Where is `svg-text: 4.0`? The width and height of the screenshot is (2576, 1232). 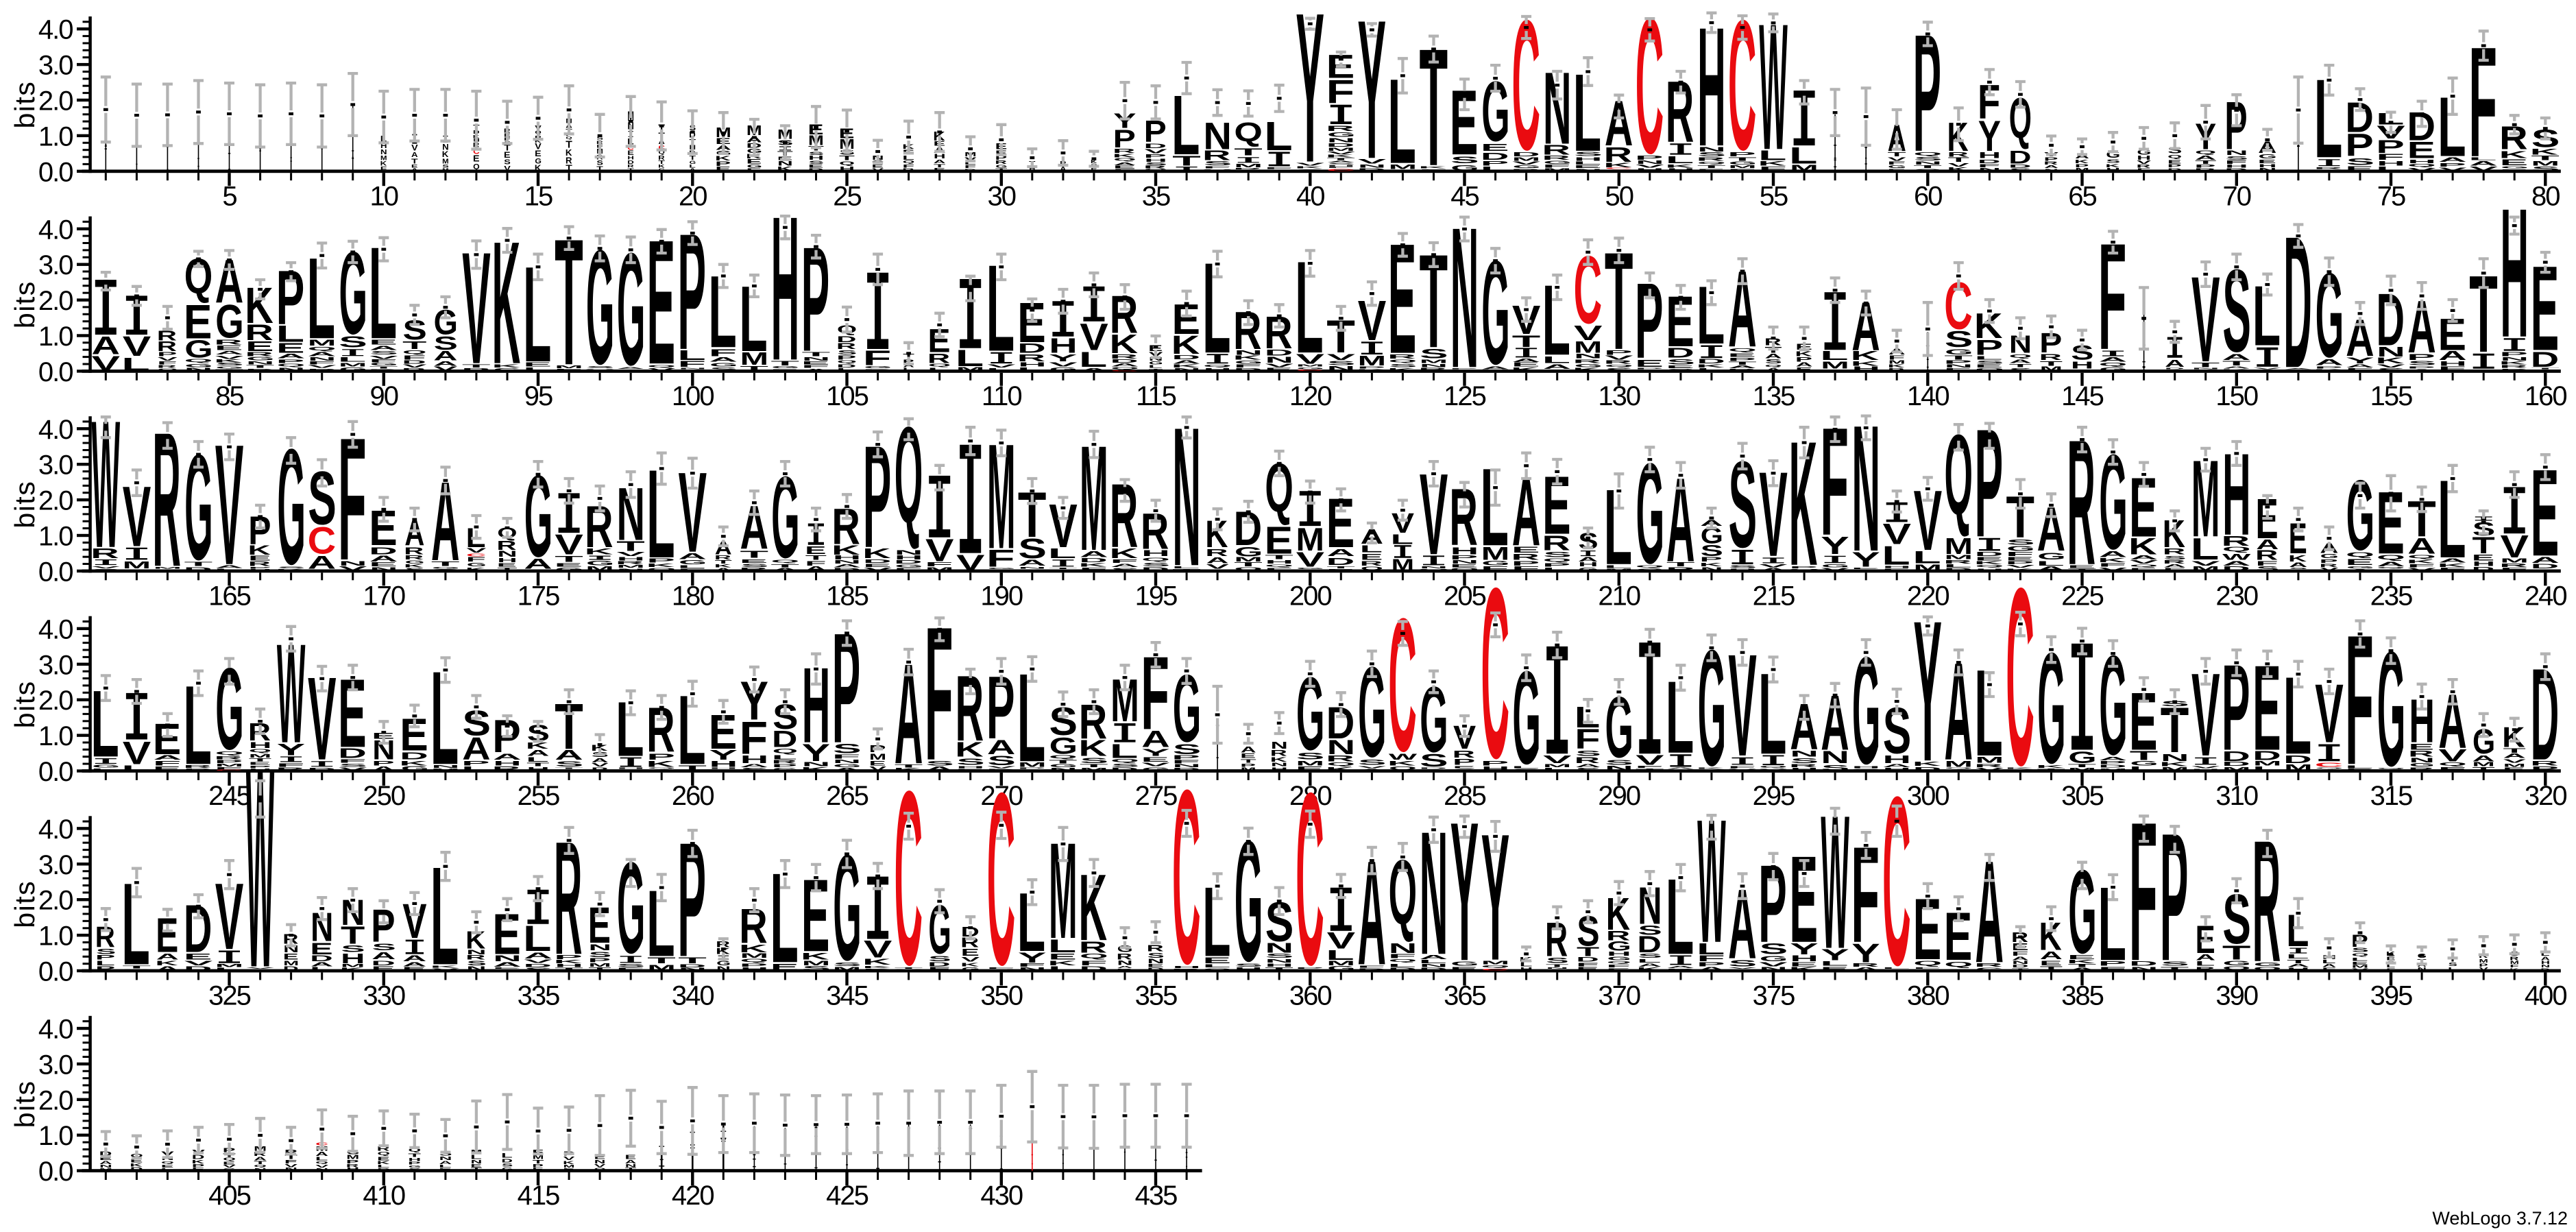
svg-text: 4.0 is located at coordinates (55, 230).